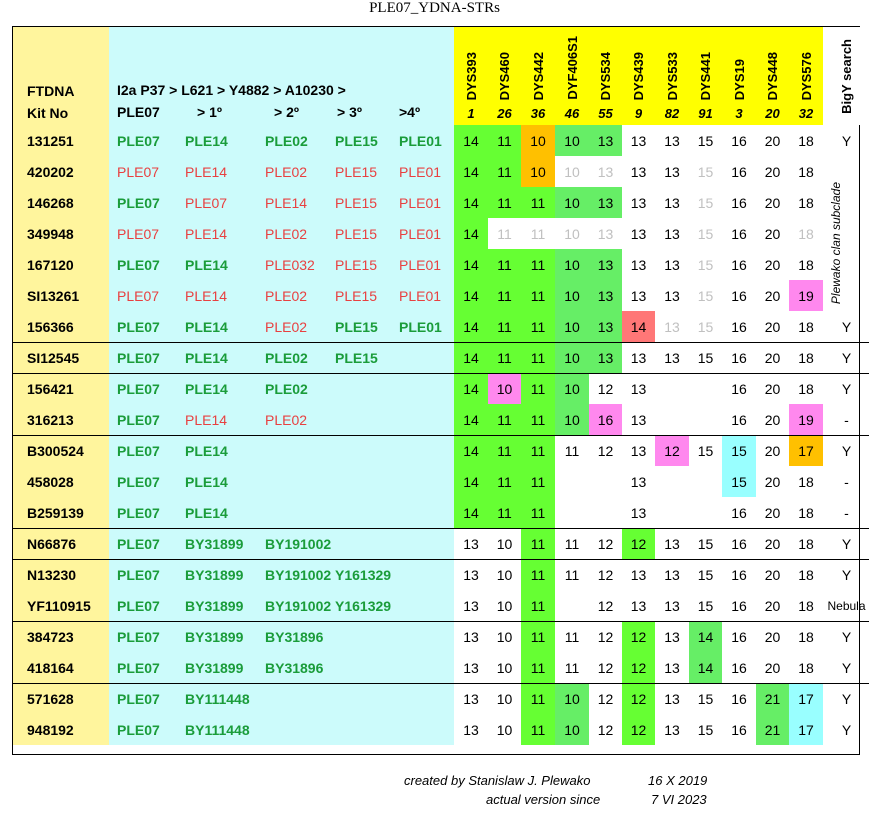 This screenshot has width=869, height=813. Describe the element at coordinates (739, 113) in the screenshot. I see `str-count: 3` at that location.